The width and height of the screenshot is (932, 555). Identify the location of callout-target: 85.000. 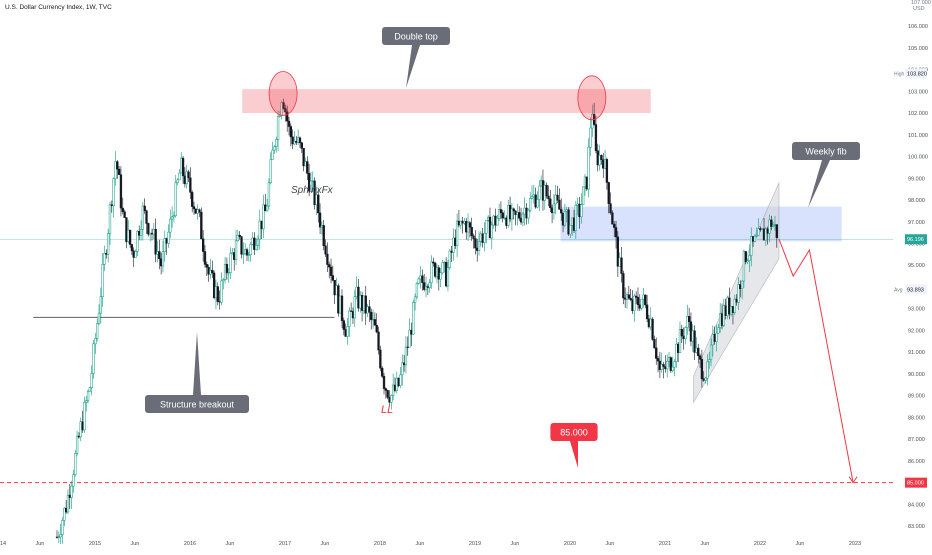
(574, 445).